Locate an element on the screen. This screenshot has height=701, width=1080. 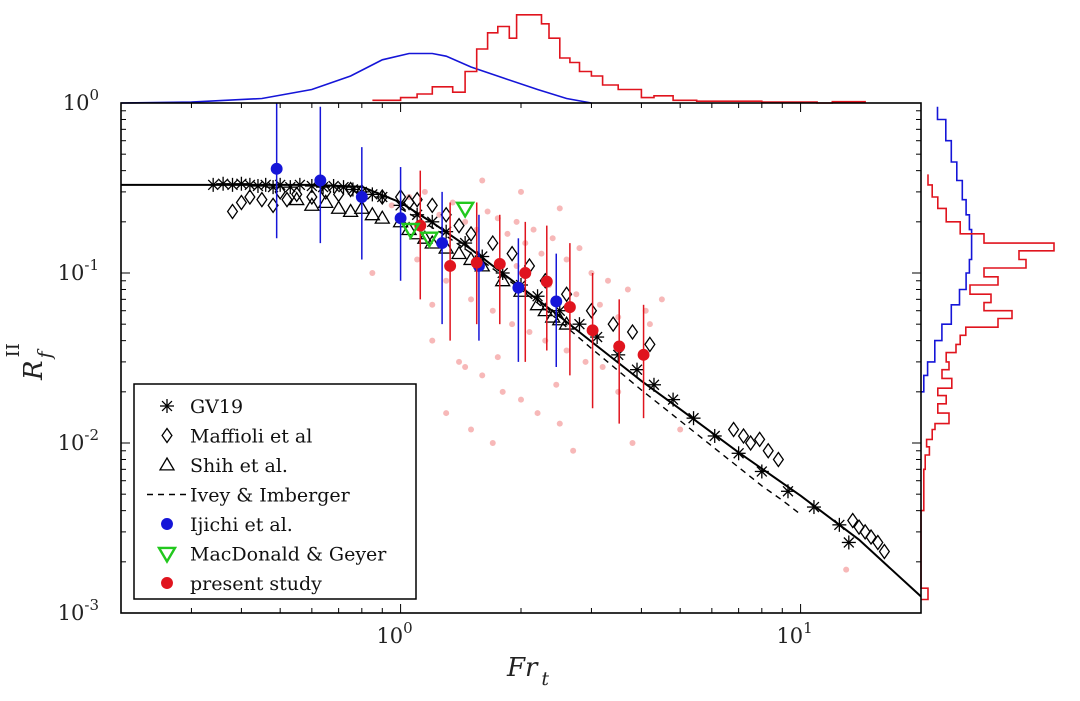
right-histogram-red is located at coordinates (987, 387).